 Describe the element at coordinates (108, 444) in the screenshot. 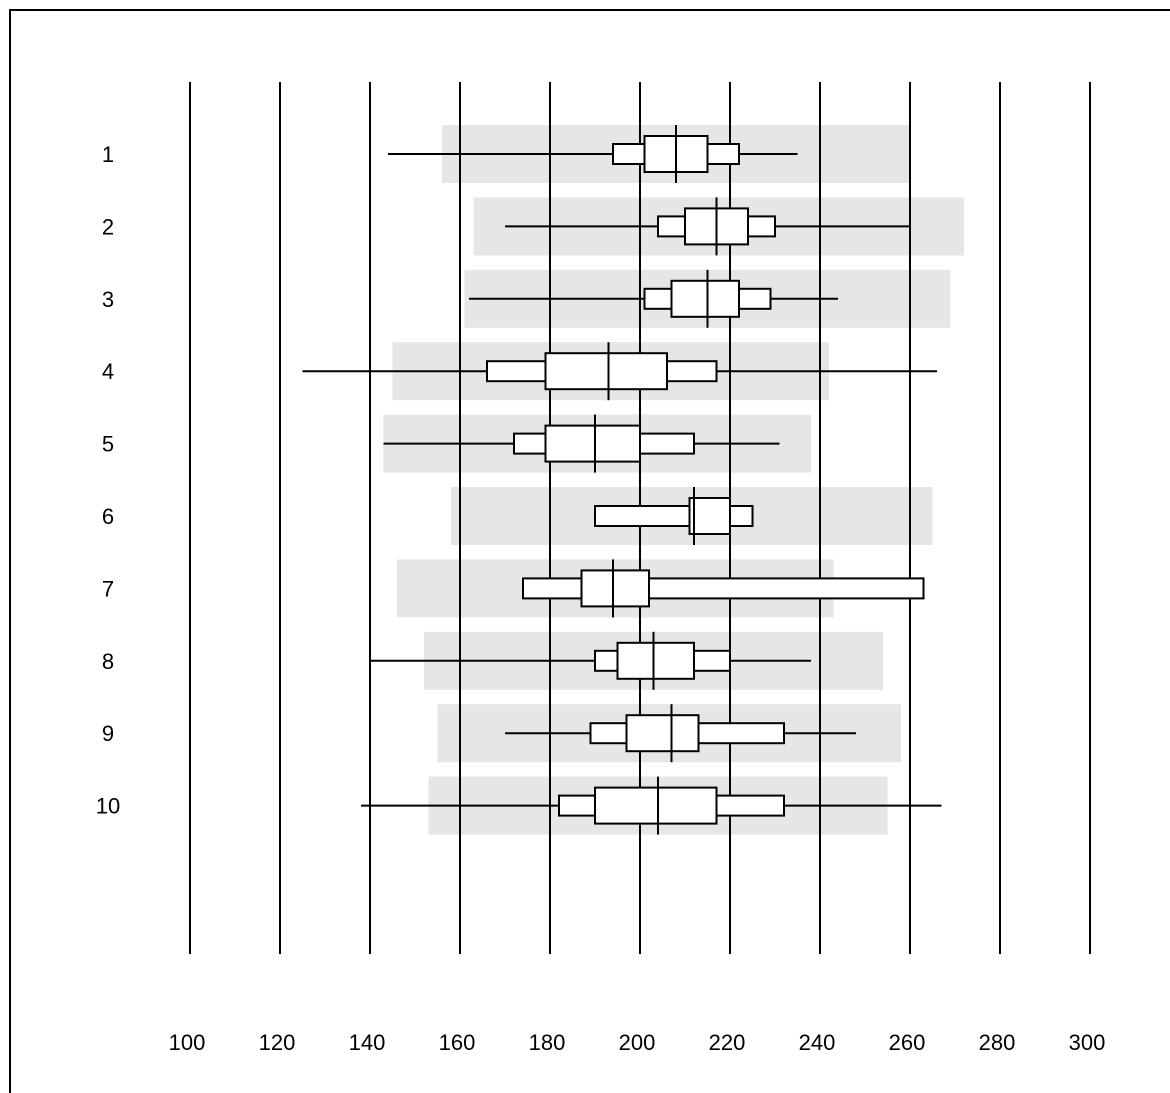

I see `row-label: 5` at that location.